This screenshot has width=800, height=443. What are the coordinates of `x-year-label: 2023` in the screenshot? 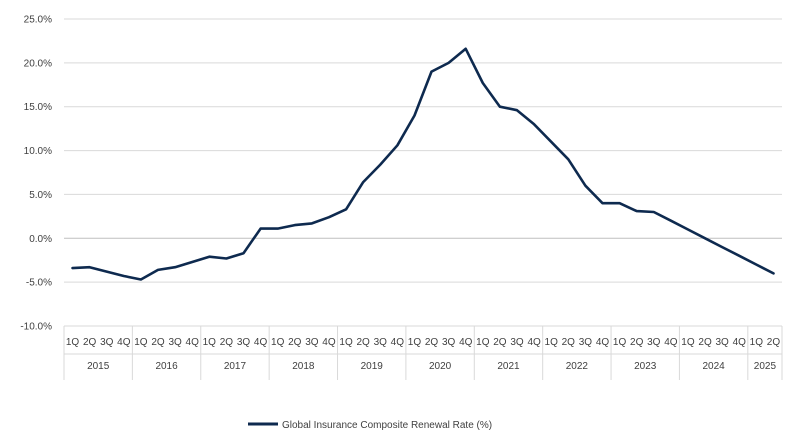 It's located at (645, 366).